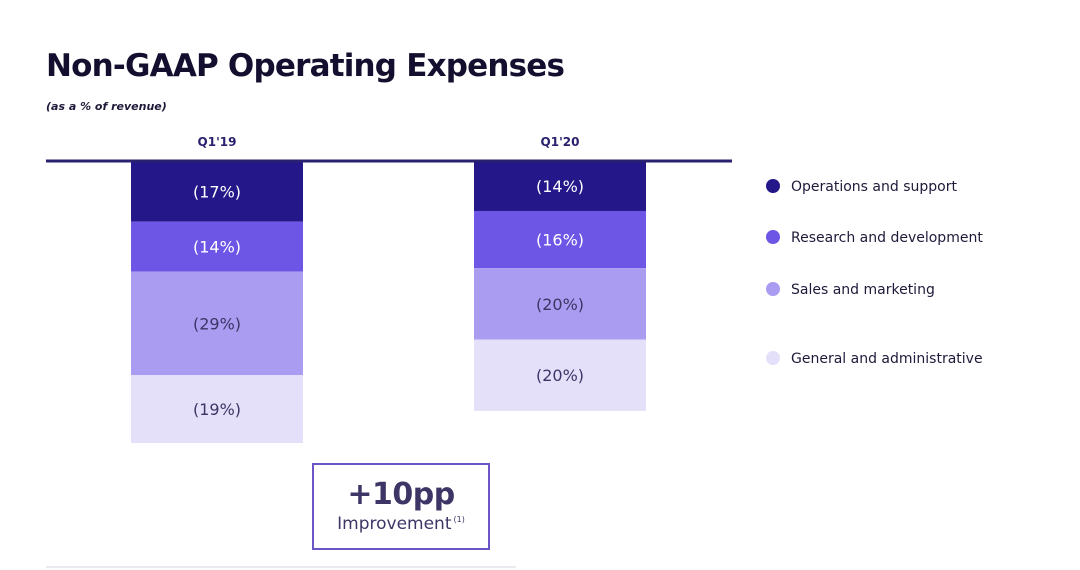 The width and height of the screenshot is (1080, 570). Describe the element at coordinates (874, 187) in the screenshot. I see `legend-label: Operations and support` at that location.